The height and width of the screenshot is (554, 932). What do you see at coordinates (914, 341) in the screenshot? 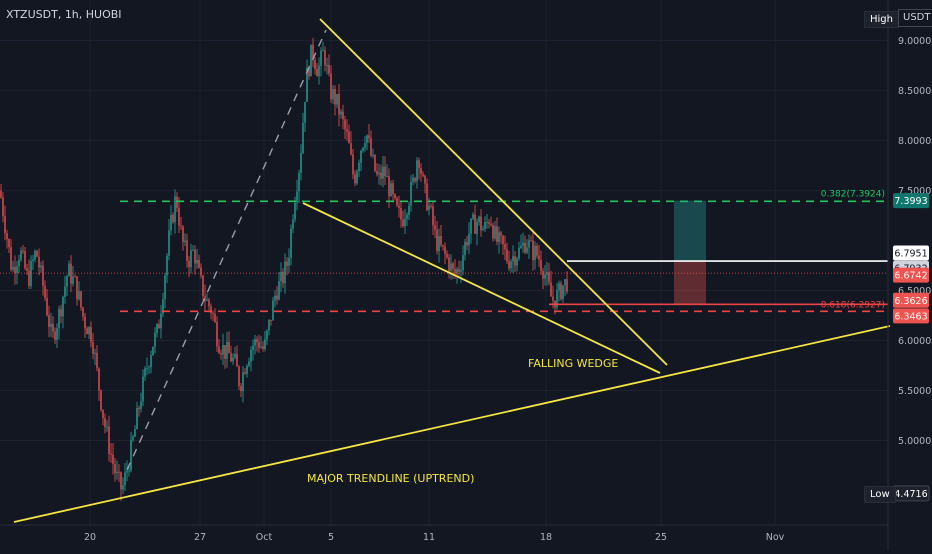
I see `y-tick-label: 6.0000` at bounding box center [914, 341].